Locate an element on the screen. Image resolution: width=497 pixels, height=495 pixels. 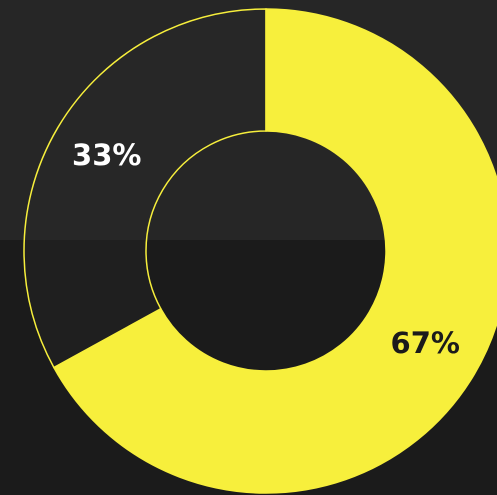
slice-label-67-percent: 67% is located at coordinates (425, 343).